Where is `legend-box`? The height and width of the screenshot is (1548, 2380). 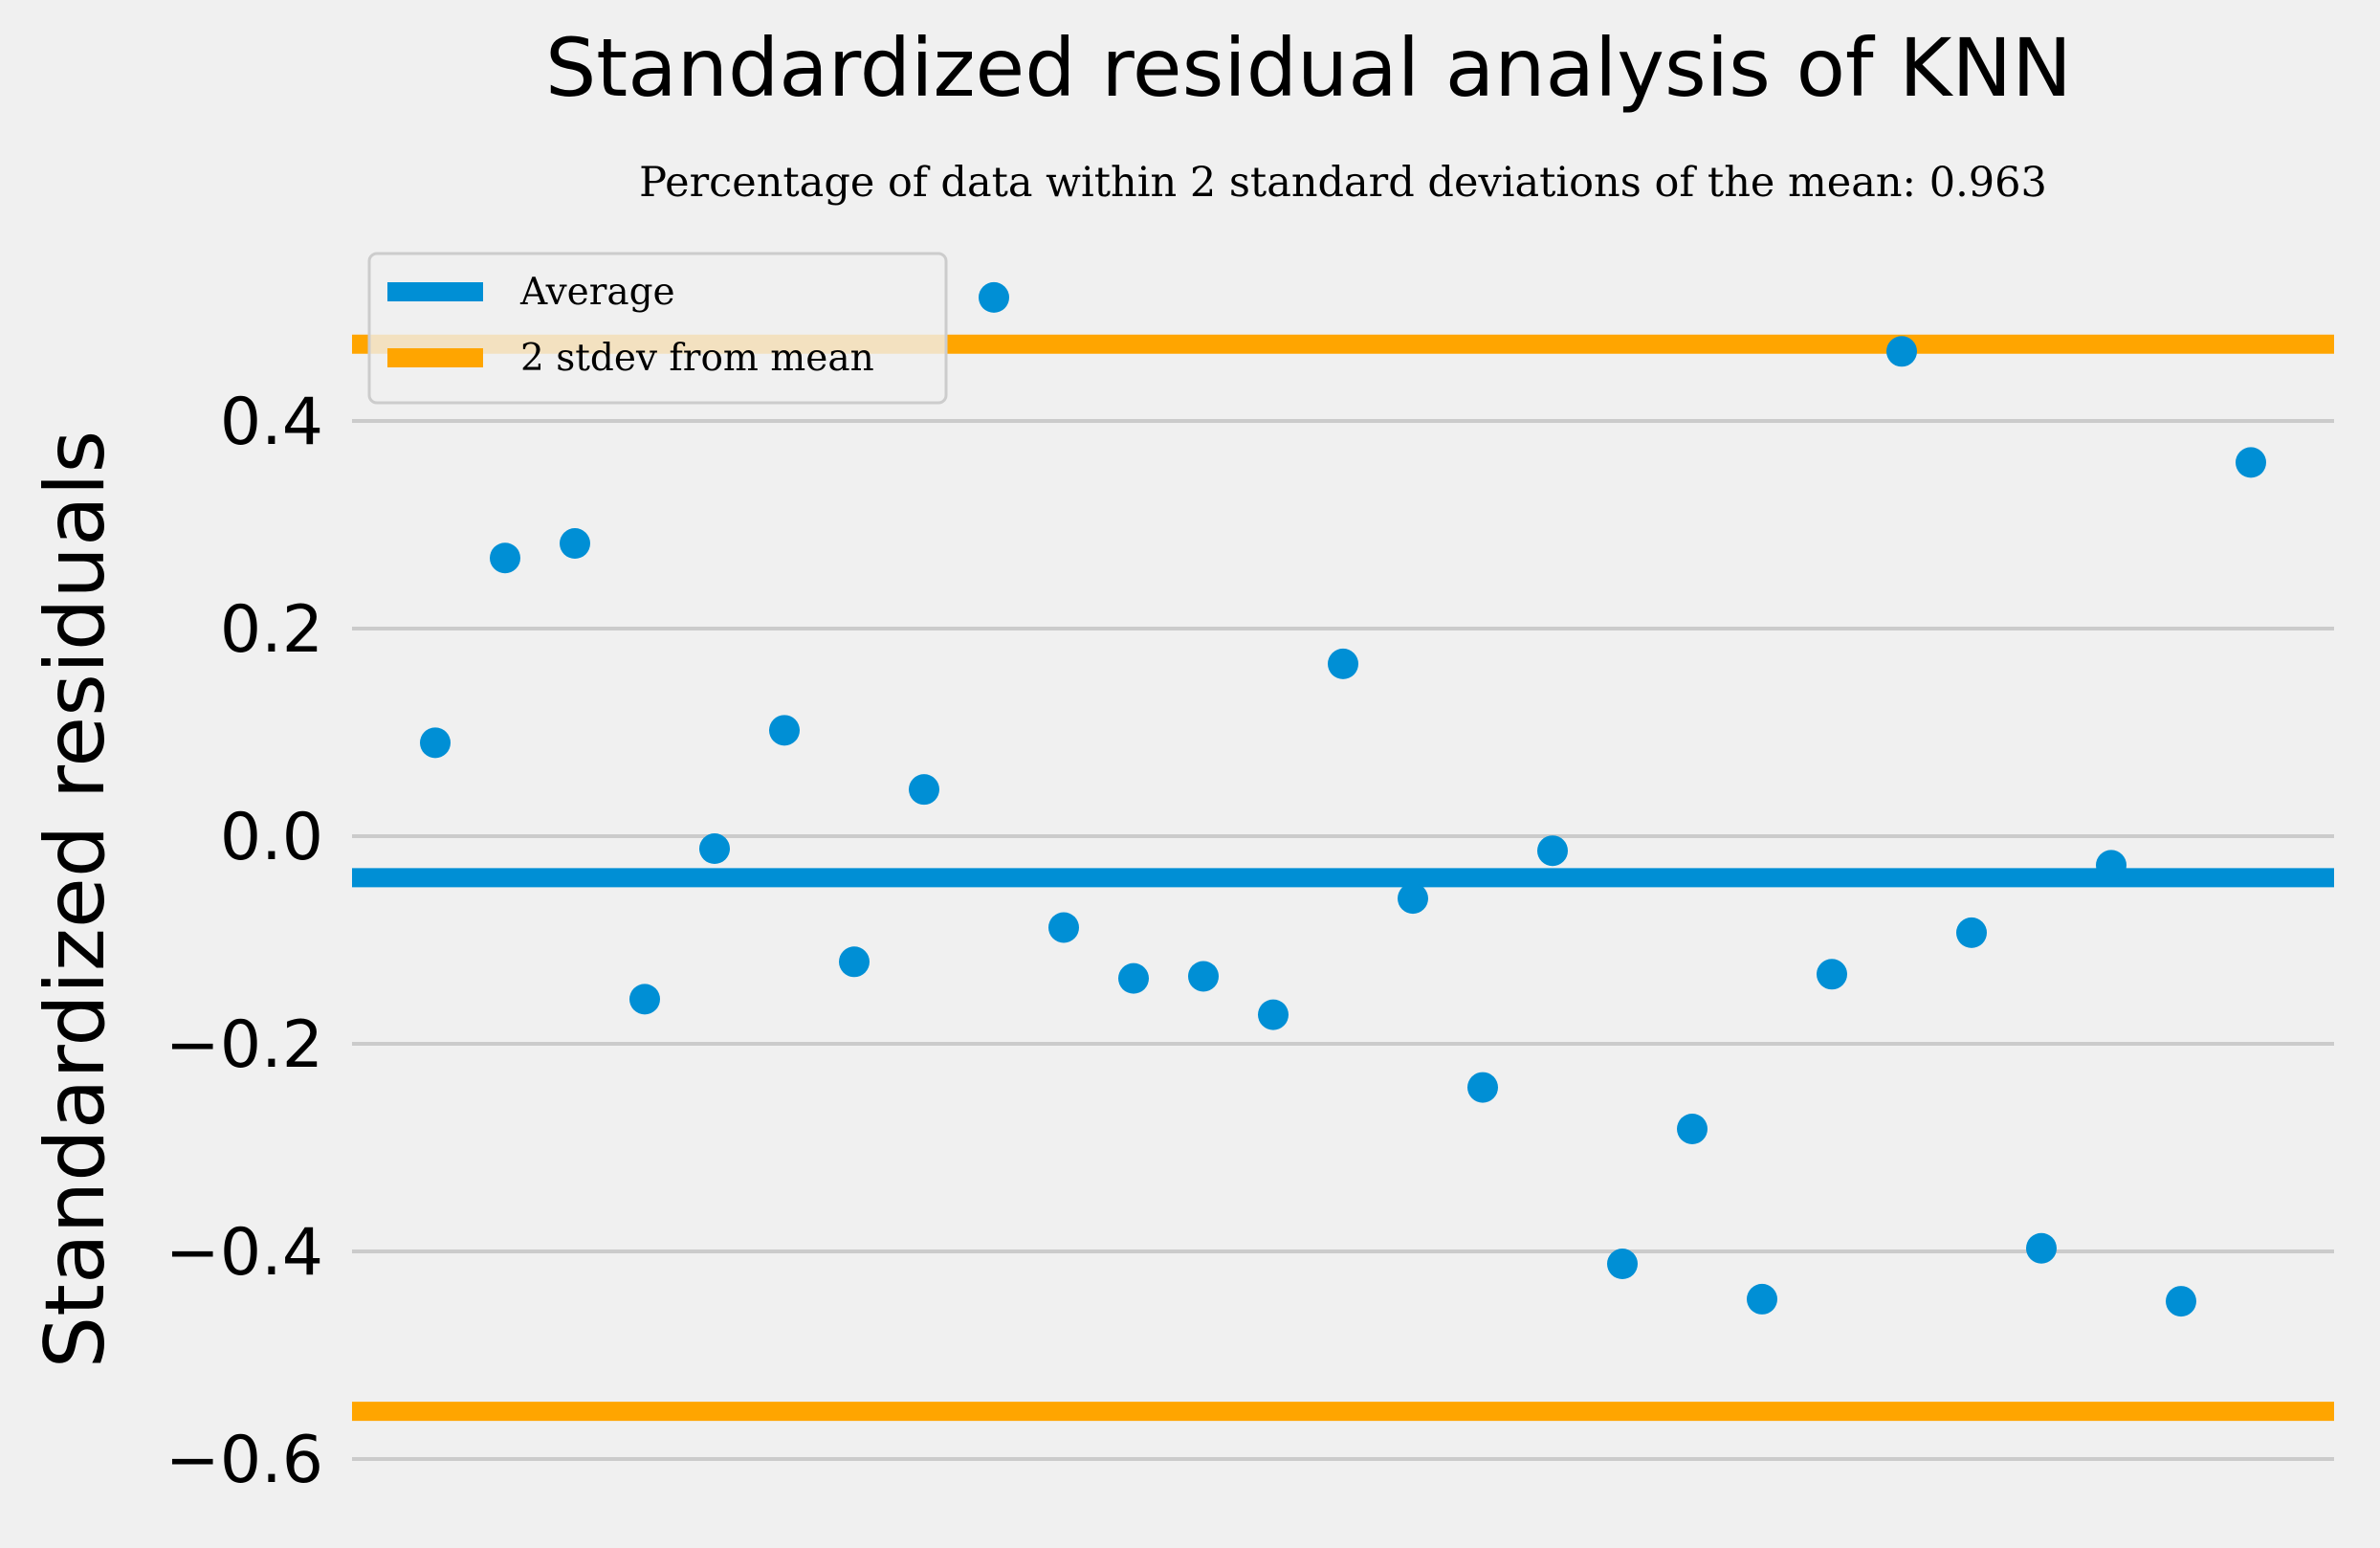
legend-box is located at coordinates (658, 328).